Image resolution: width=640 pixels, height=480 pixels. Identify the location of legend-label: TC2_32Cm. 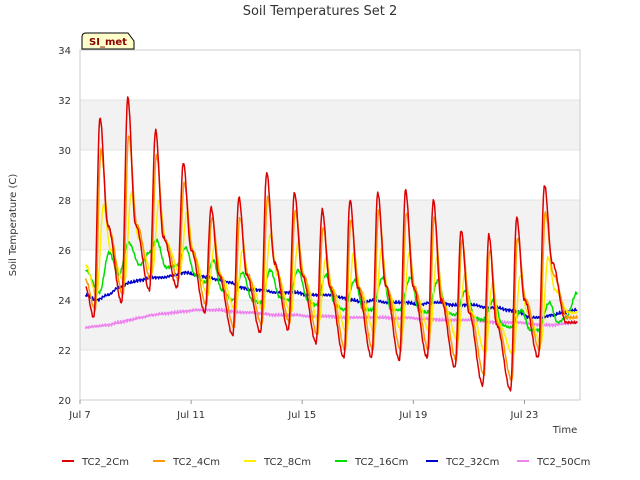
(472, 462).